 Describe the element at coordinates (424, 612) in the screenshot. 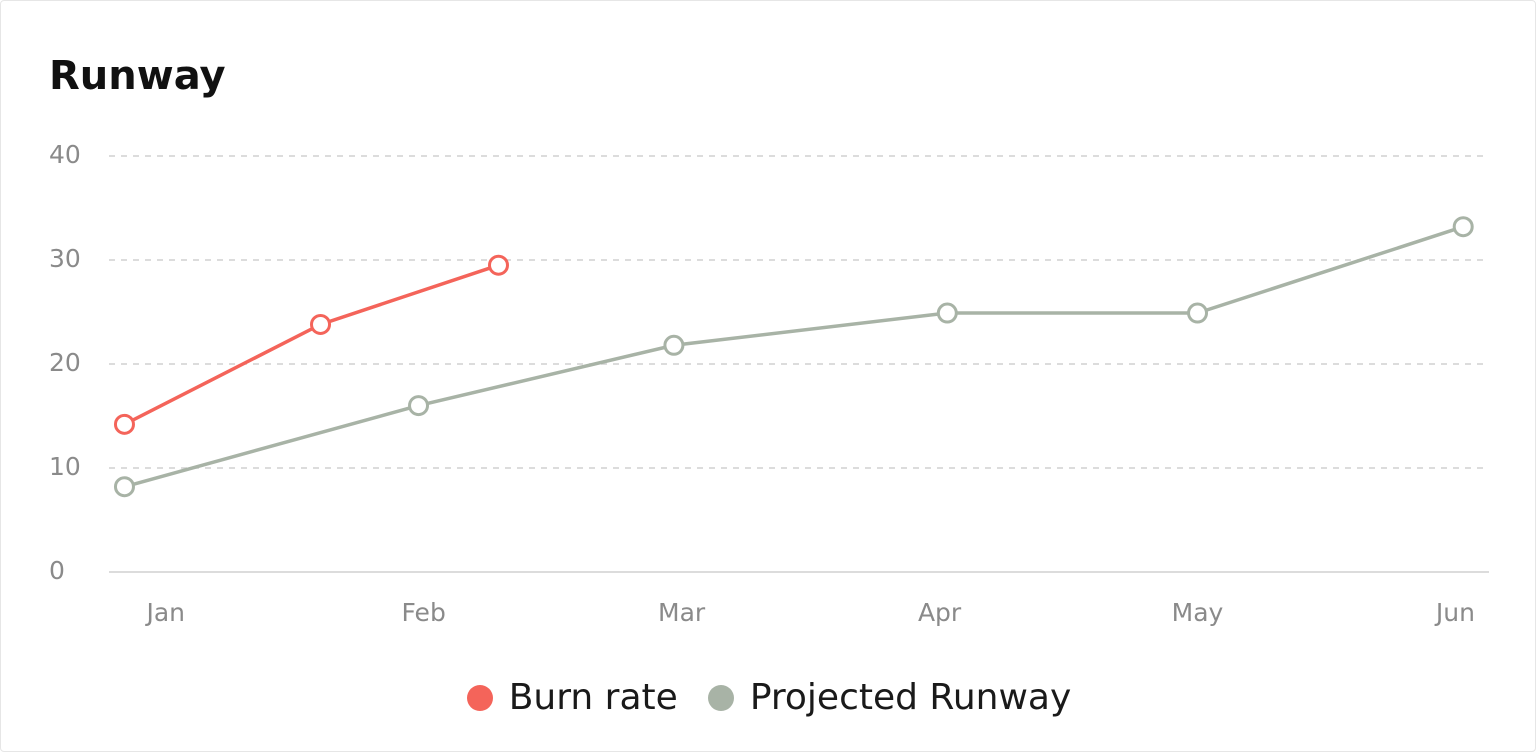

I see `x-tick-label: Feb` at that location.